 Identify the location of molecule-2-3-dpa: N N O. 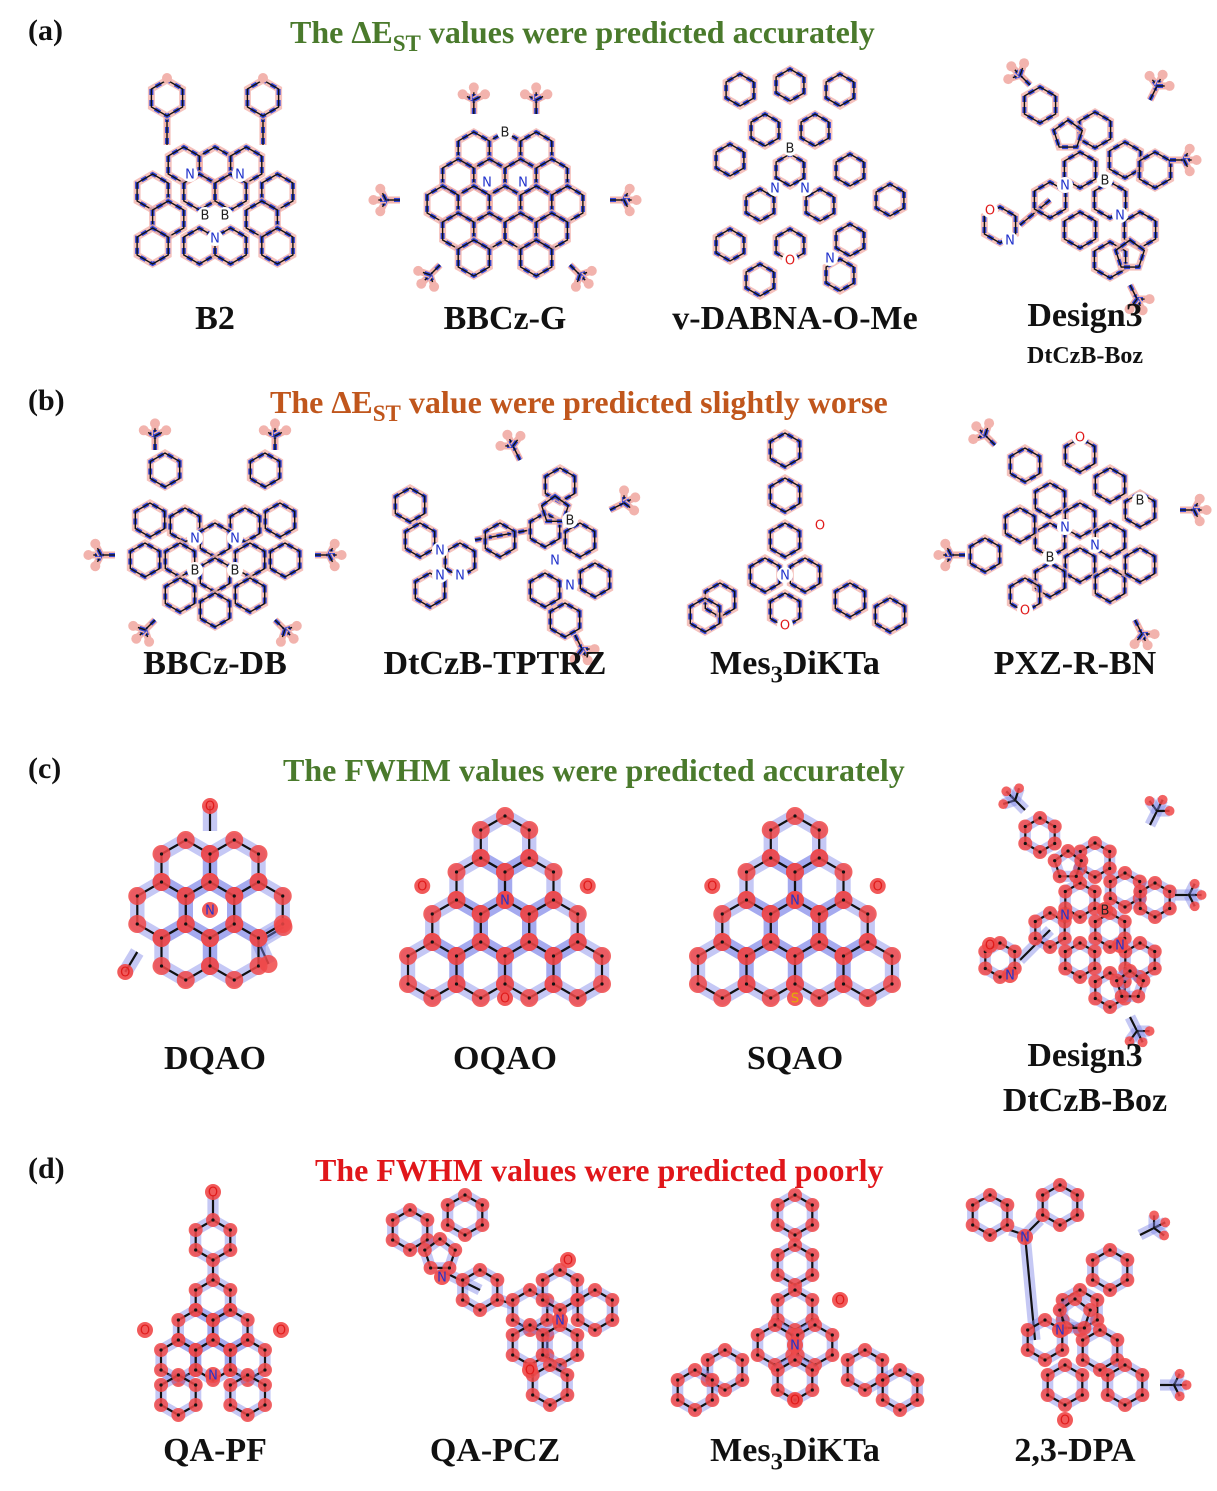
(1078, 1303).